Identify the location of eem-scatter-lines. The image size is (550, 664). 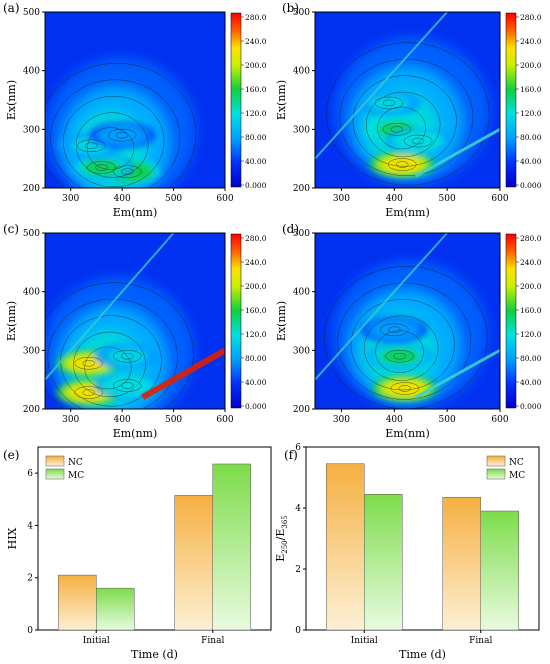
(407, 95).